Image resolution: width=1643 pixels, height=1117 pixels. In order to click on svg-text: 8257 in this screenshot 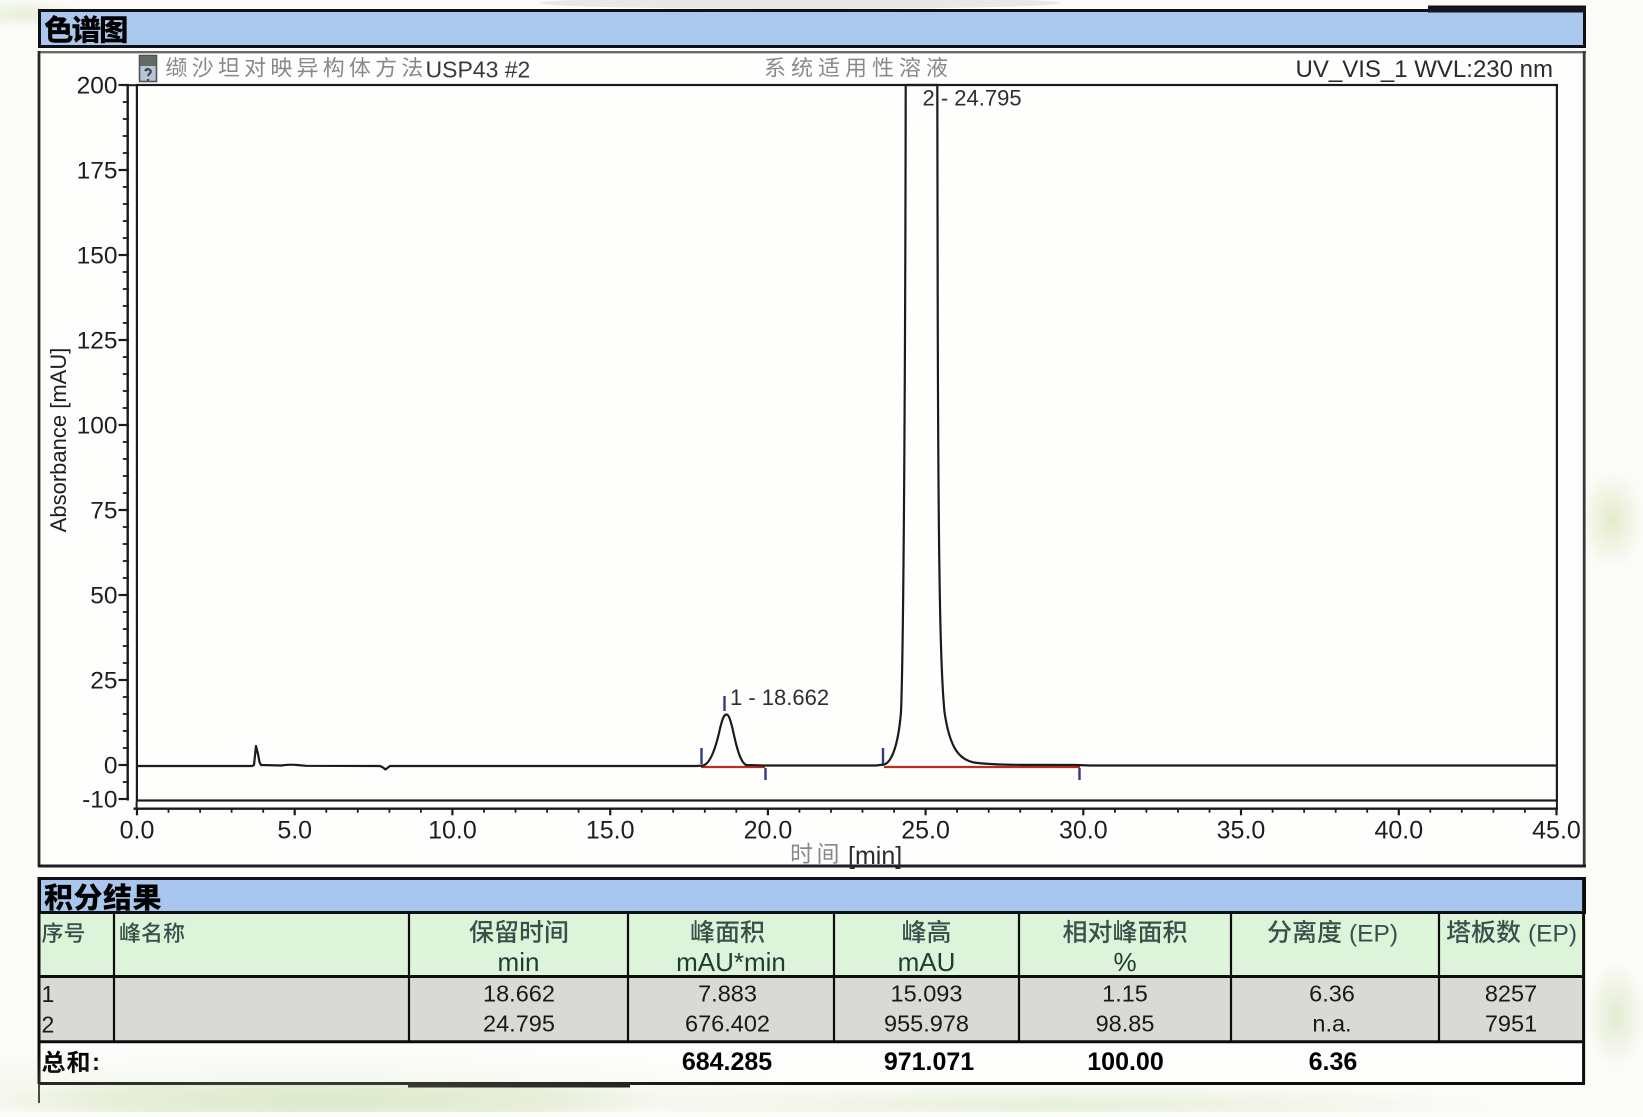, I will do `click(1511, 994)`.